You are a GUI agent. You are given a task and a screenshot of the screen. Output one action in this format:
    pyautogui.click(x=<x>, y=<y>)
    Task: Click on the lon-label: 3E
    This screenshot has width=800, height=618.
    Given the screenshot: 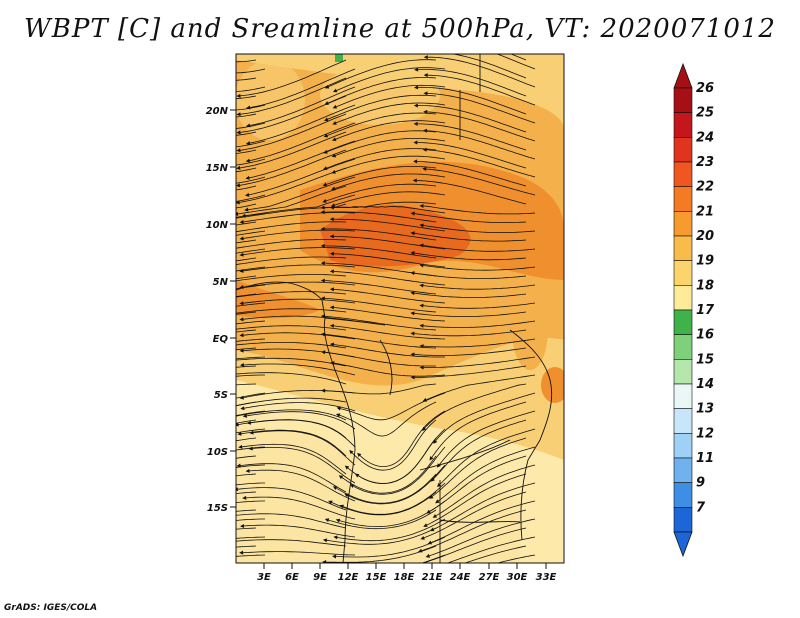 What is the action you would take?
    pyautogui.click(x=264, y=577)
    